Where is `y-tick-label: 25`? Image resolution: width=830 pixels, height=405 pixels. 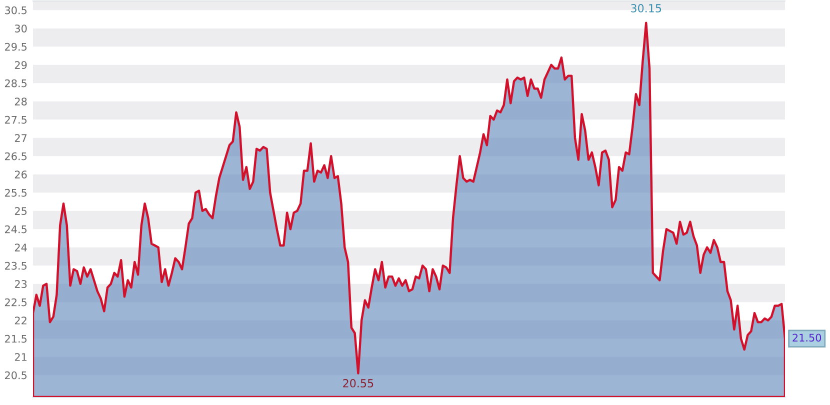 y-tick-label: 25 is located at coordinates (20, 211).